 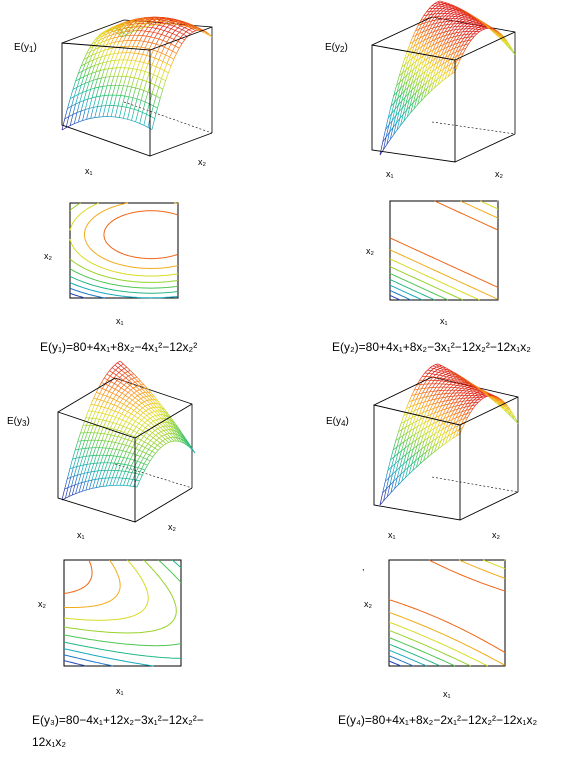 What do you see at coordinates (120, 691) in the screenshot?
I see `contour-x1-label-3: x₁` at bounding box center [120, 691].